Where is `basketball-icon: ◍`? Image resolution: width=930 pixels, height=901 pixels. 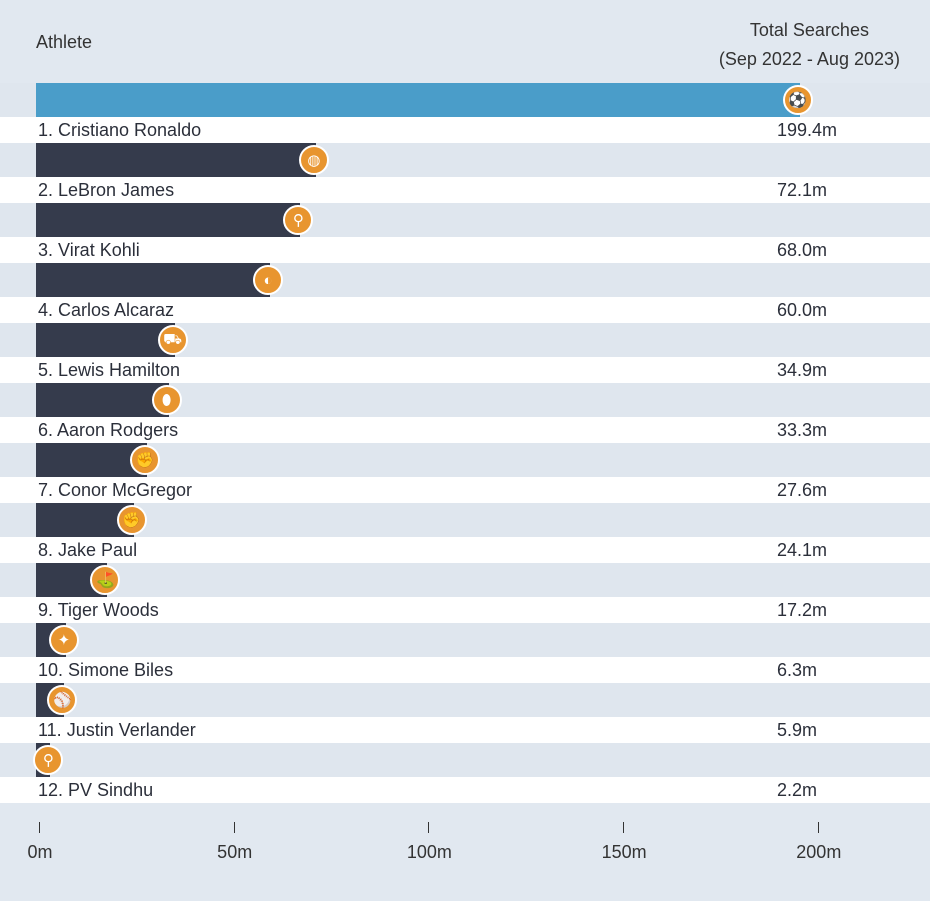 basketball-icon: ◍ is located at coordinates (313, 160).